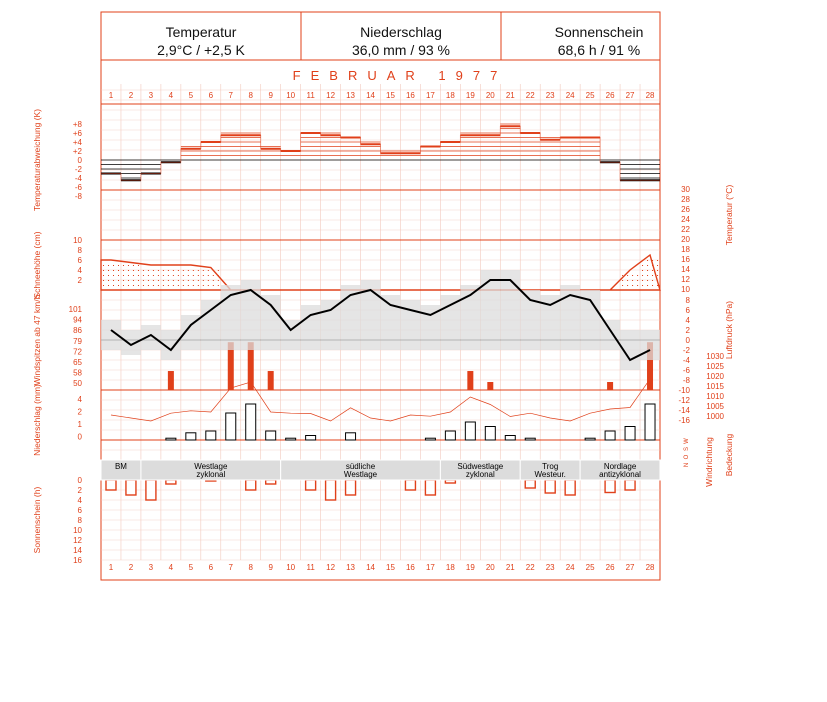 The width and height of the screenshot is (827, 702). I want to click on temp-abs-tick: 30, so click(685, 189).